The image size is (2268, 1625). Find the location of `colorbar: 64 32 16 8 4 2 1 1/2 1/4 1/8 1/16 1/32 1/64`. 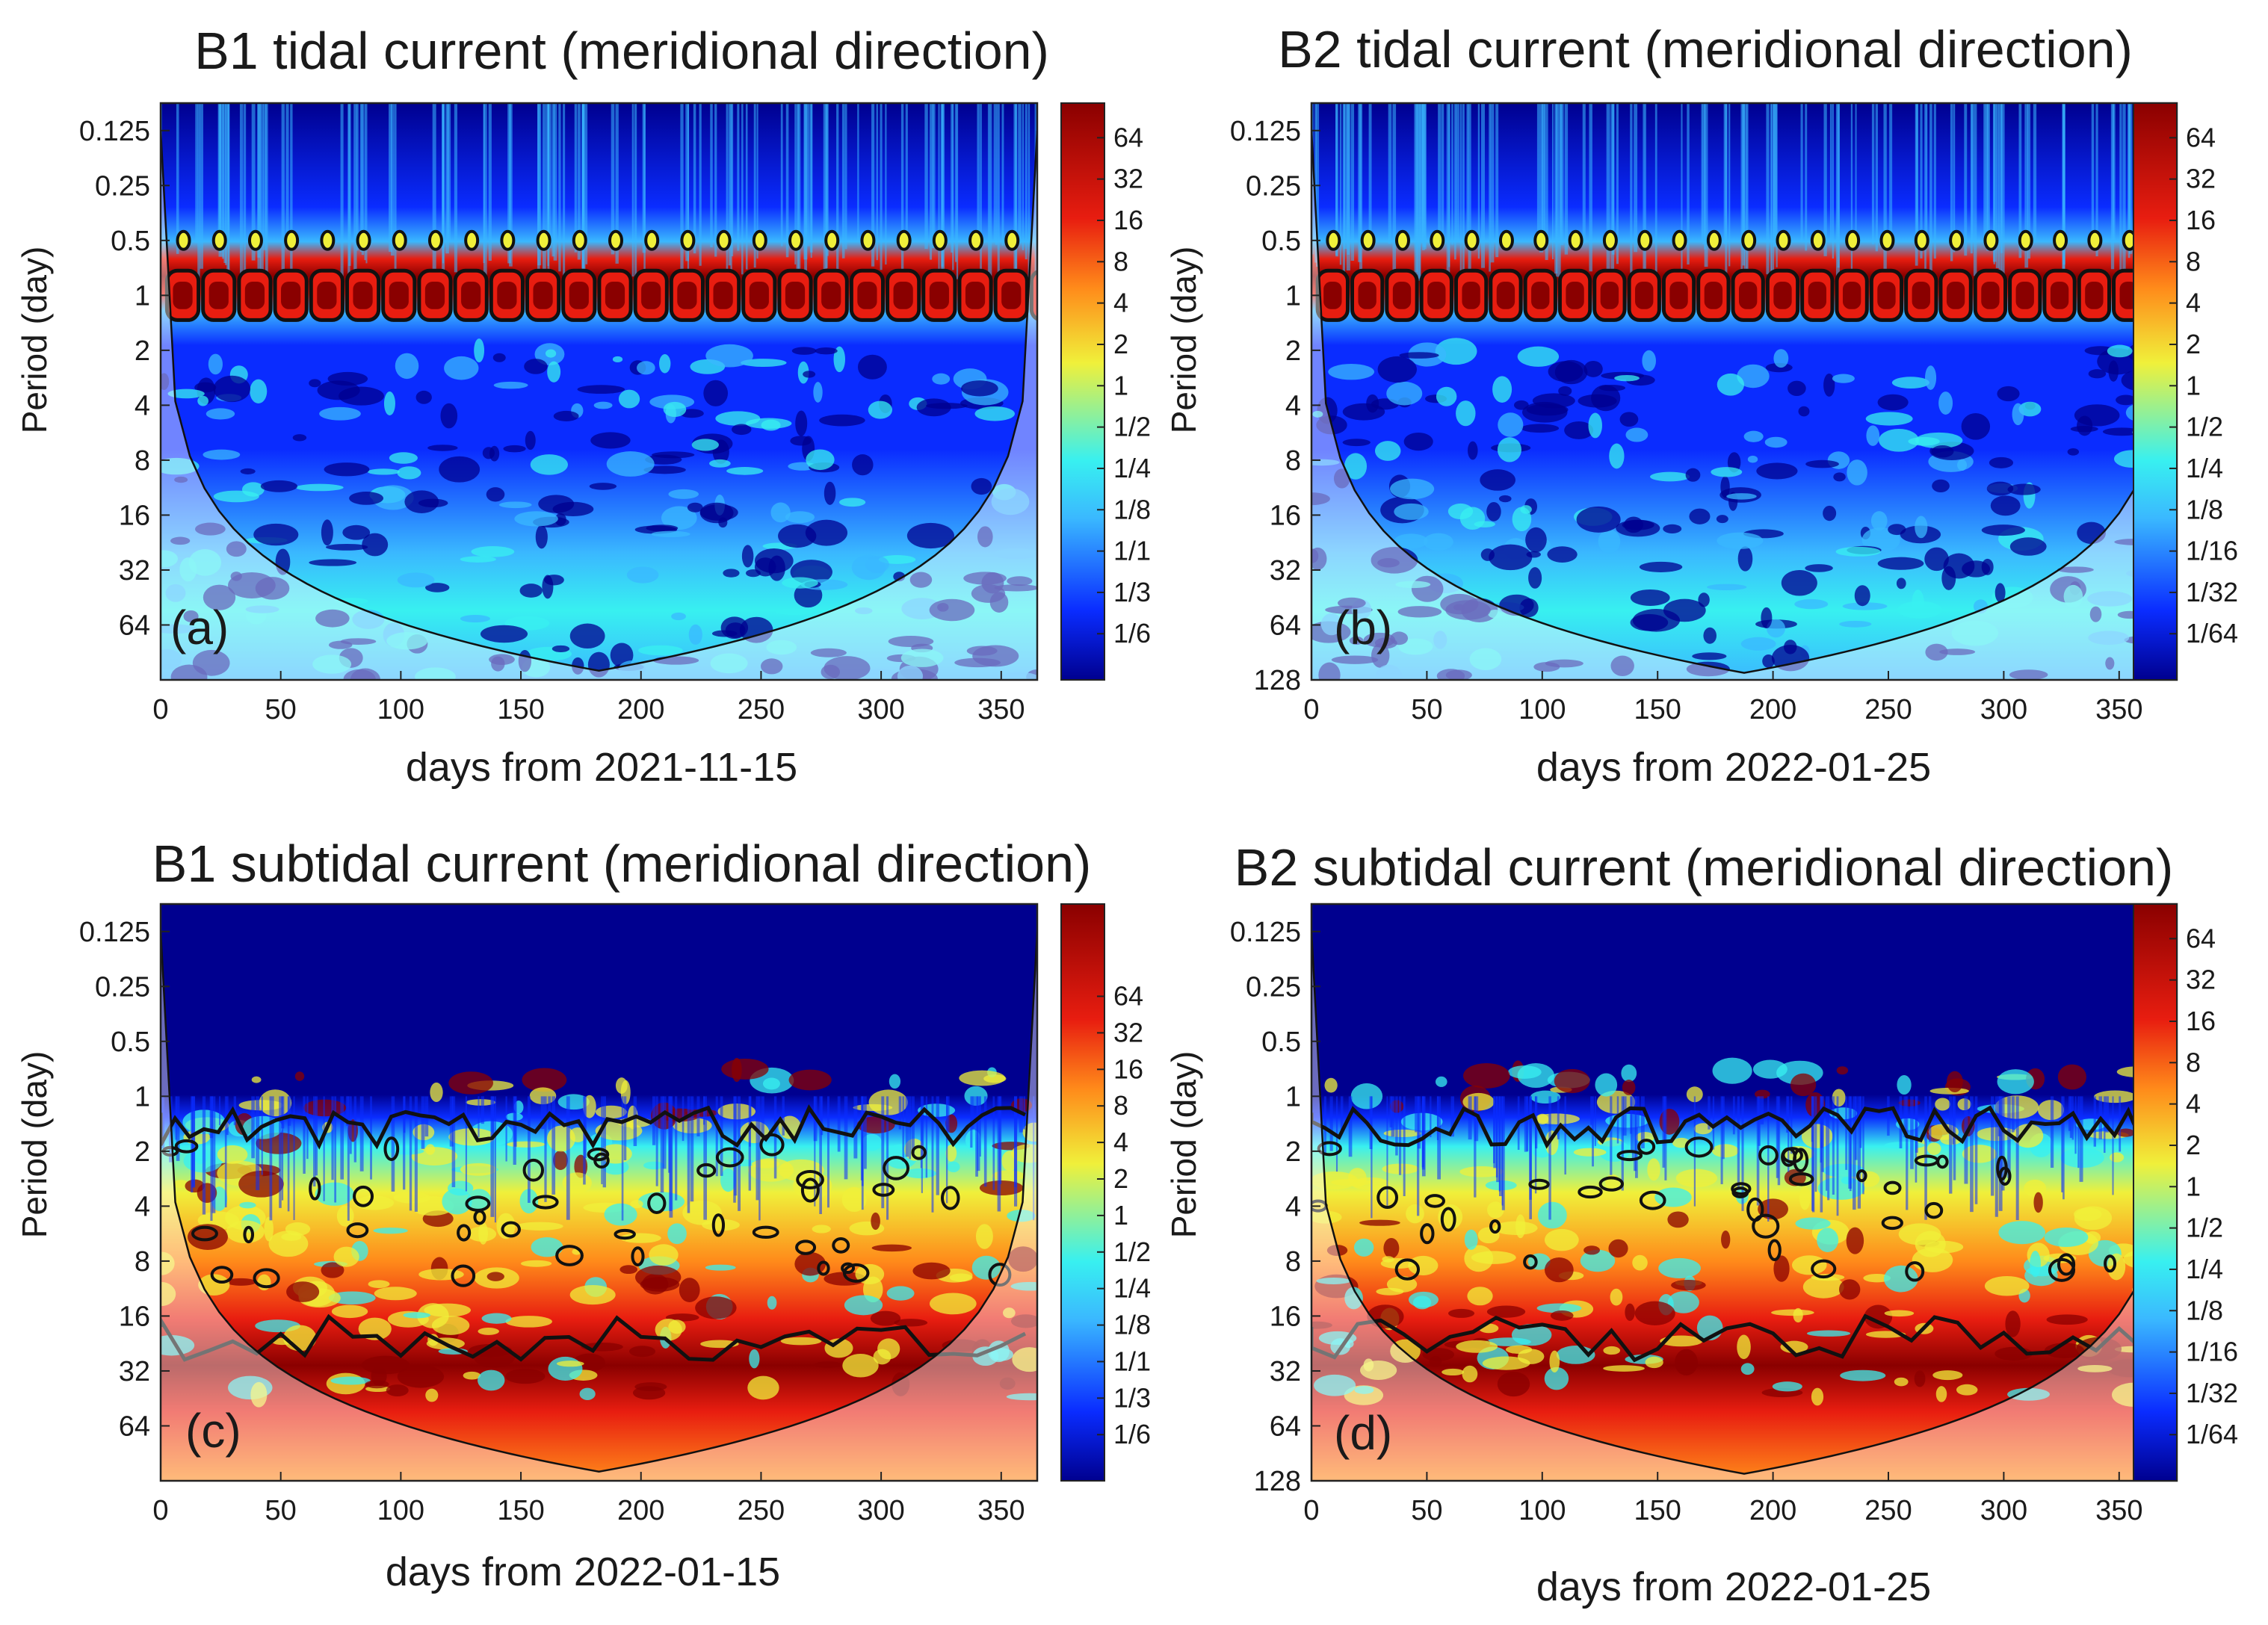

colorbar: 64 32 16 8 4 2 1 1/2 1/4 1/8 1/16 1/32 1/64 is located at coordinates (2185, 391).